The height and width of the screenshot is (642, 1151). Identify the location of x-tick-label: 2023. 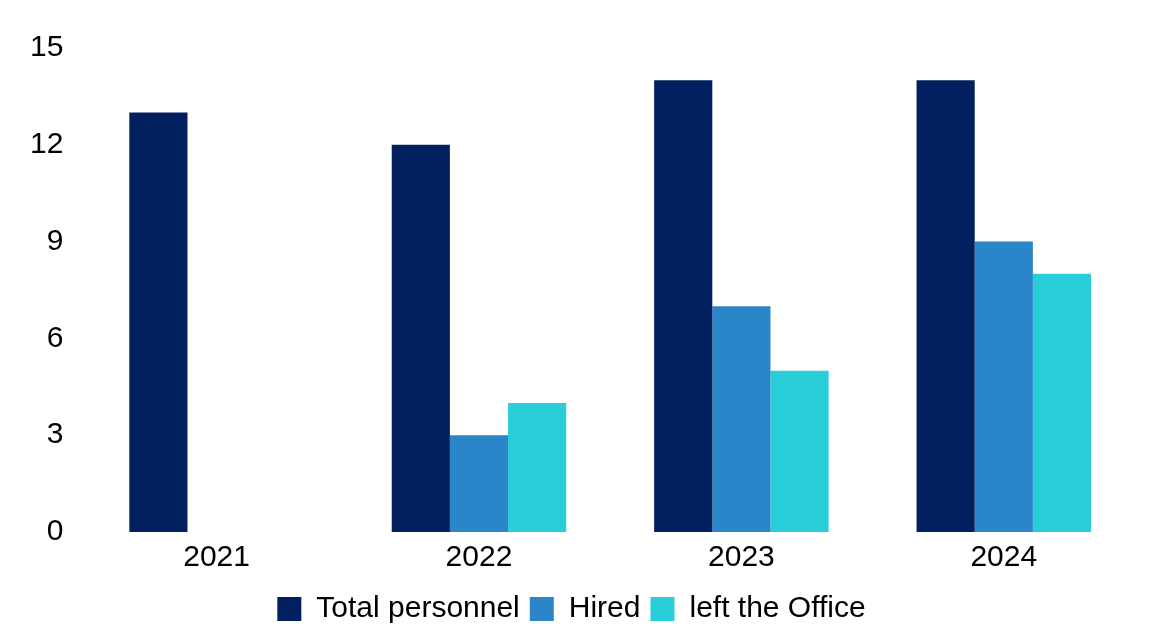
(741, 556).